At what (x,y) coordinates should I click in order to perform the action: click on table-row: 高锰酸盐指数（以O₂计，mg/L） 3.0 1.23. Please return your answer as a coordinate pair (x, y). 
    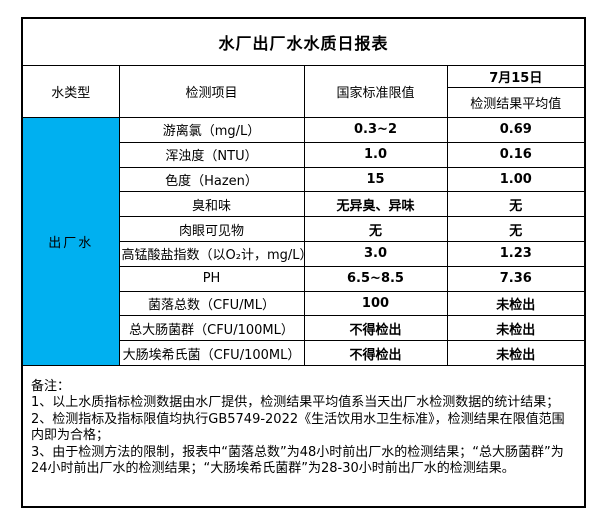
    Looking at the image, I should click on (304, 253).